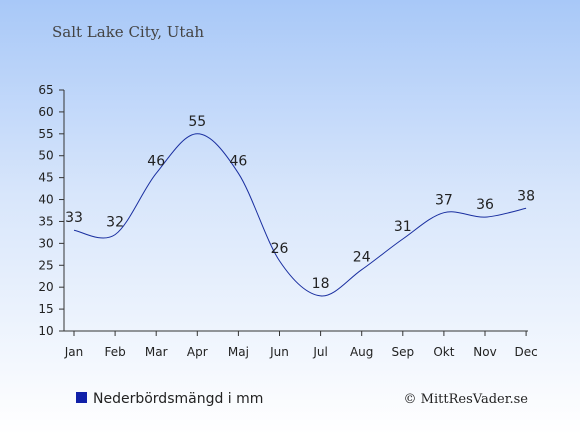 The image size is (580, 435). What do you see at coordinates (51, 210) in the screenshot?
I see `y-ticks: 10 15 20 25 30 35 40 45 50 55 60 65` at bounding box center [51, 210].